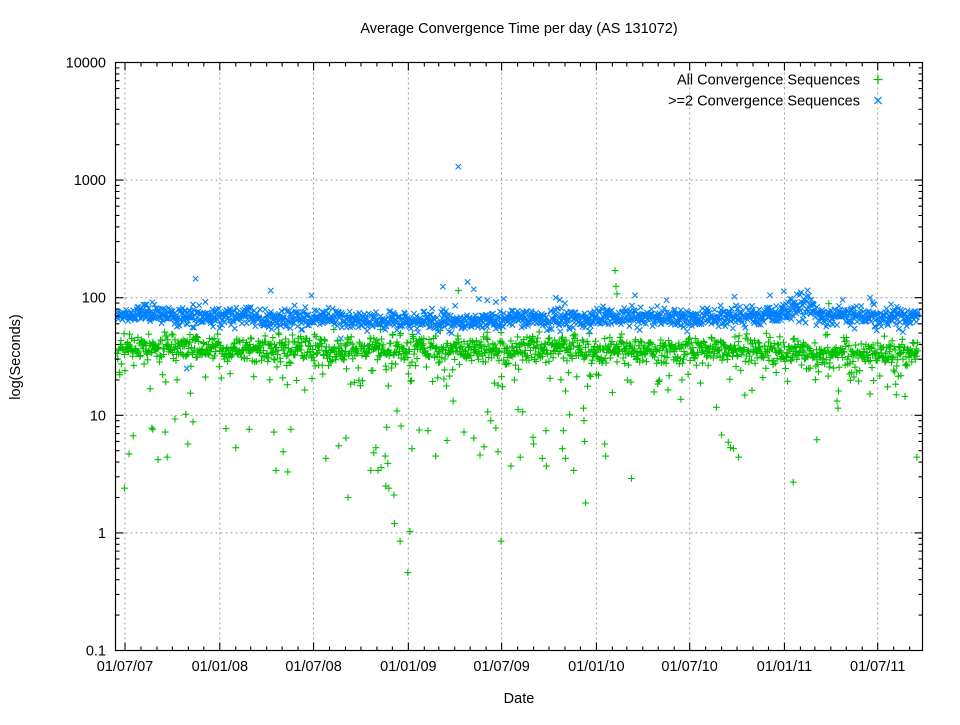 The image size is (960, 725). Describe the element at coordinates (596, 667) in the screenshot. I see `x-tick-label-5: 01/01/10` at that location.